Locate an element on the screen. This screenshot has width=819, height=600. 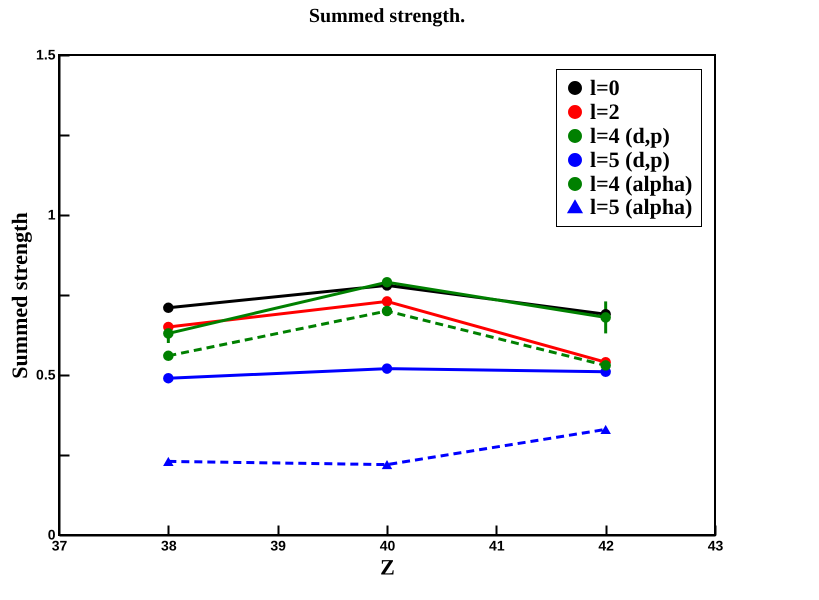
x-tick-label: 42 is located at coordinates (606, 546).